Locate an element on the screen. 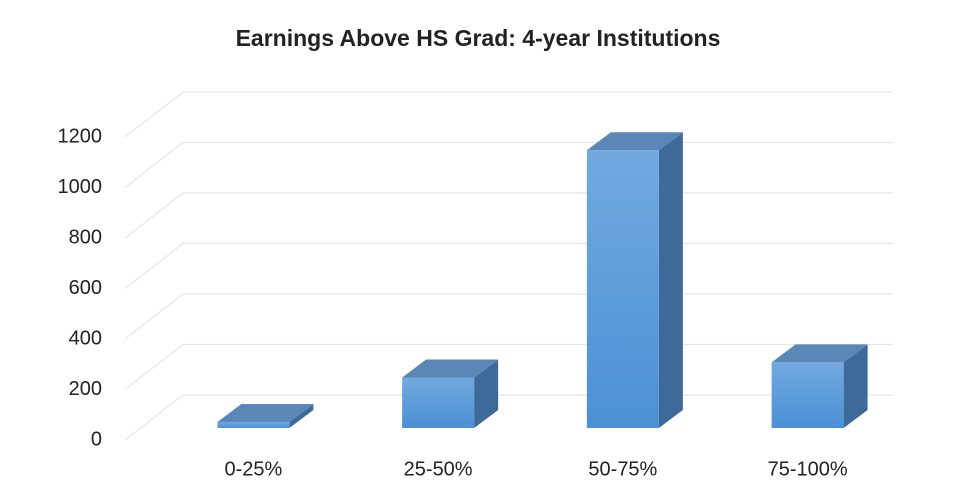  x-tick-label: 75-100% is located at coordinates (808, 469).